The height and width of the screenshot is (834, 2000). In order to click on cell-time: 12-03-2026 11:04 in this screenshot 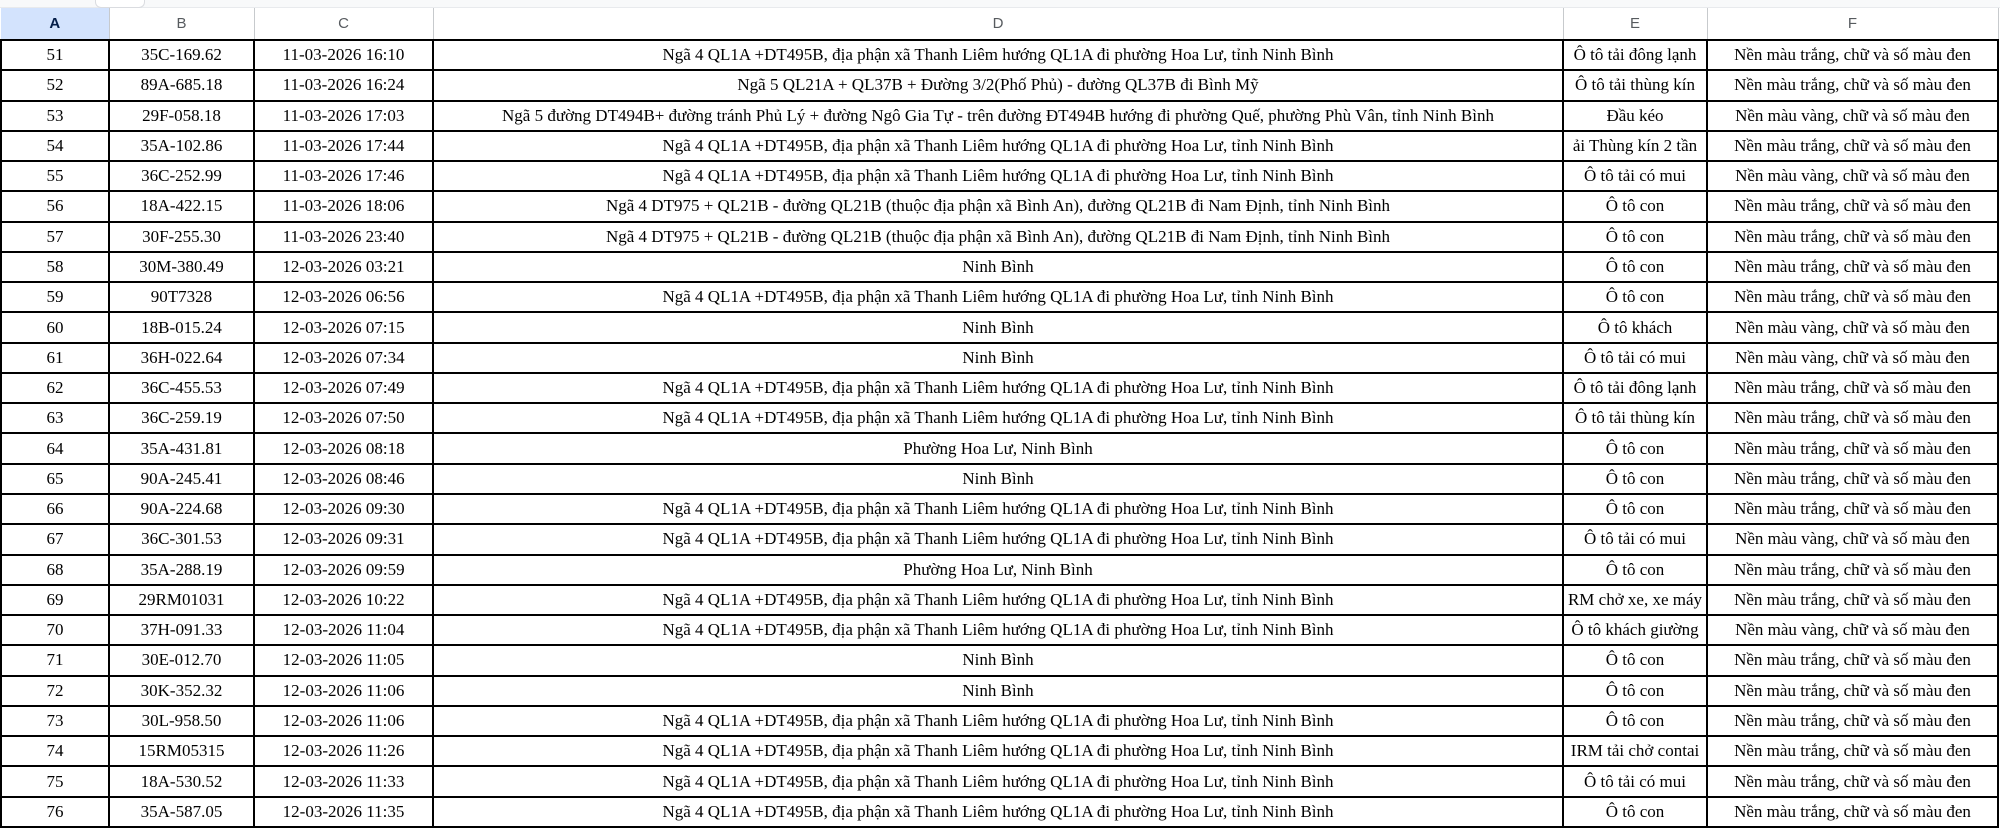, I will do `click(343, 630)`.